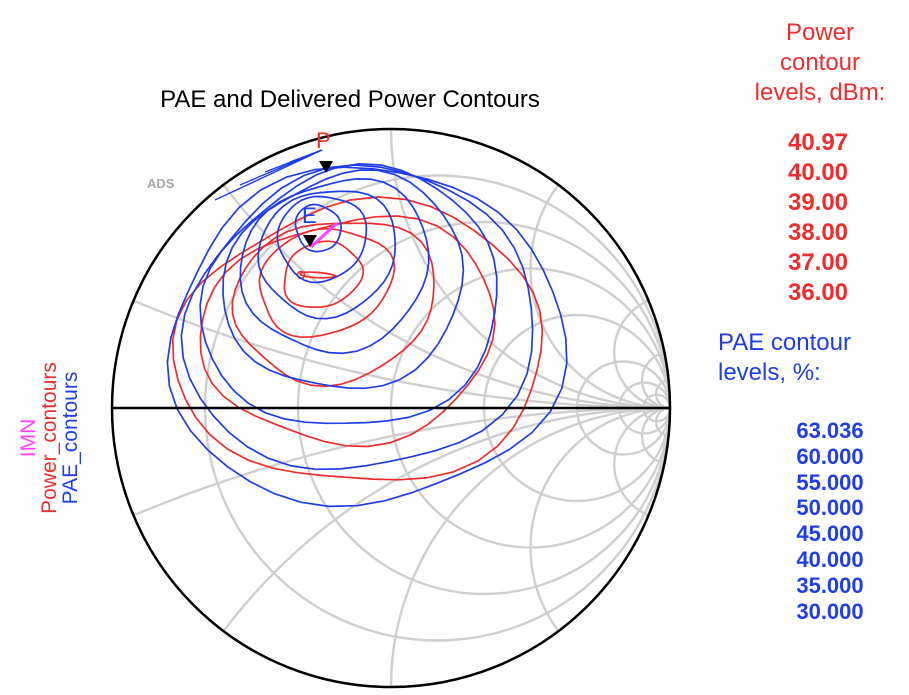 Image resolution: width=909 pixels, height=695 pixels. I want to click on power-contour-peak, so click(318, 275).